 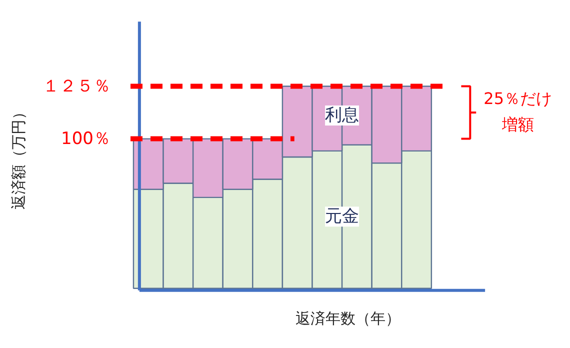 What do you see at coordinates (518, 98) in the screenshot?
I see `text: 25％だけ` at bounding box center [518, 98].